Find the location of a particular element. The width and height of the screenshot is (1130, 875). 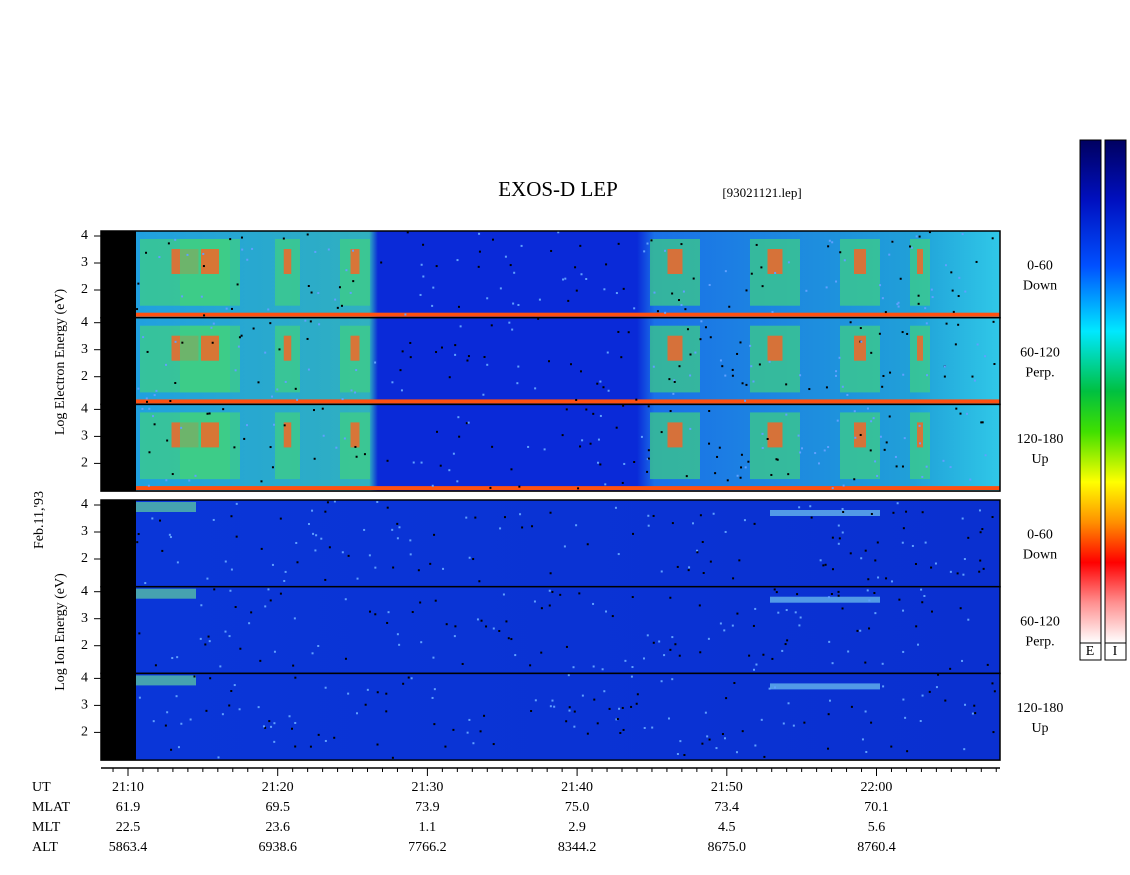

axis-value: 75.0 is located at coordinates (577, 807).